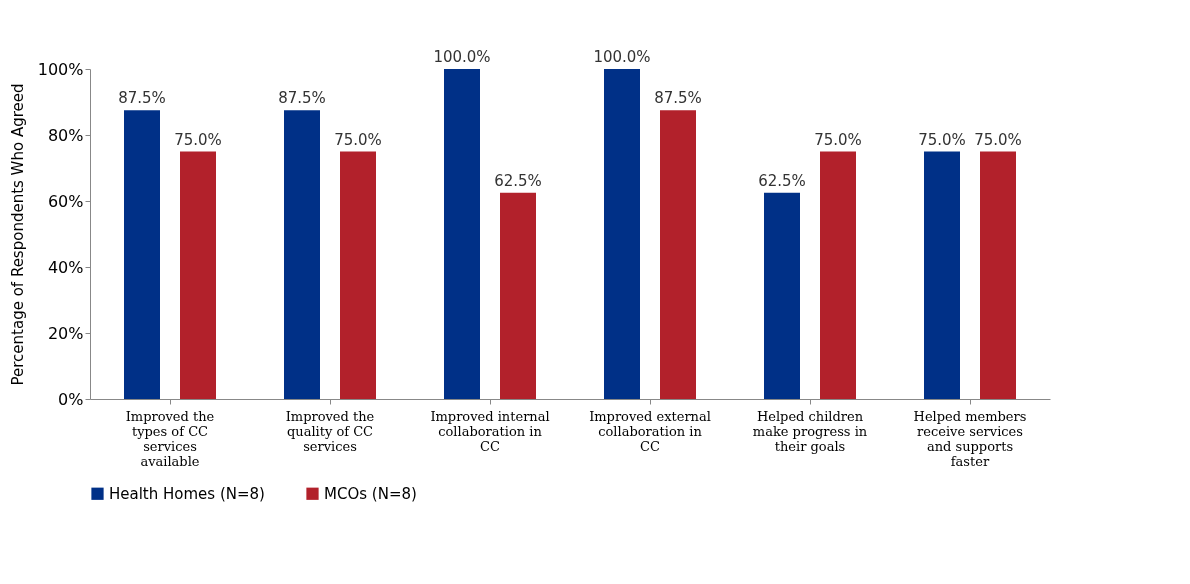 The image size is (1190, 584). What do you see at coordinates (60, 69) in the screenshot?
I see `y-tick-label: 100%` at bounding box center [60, 69].